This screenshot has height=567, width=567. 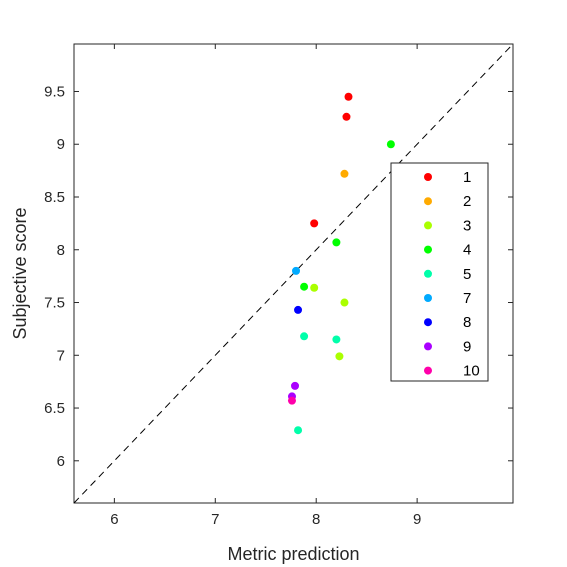 I want to click on x-tick-label: 7, so click(x=215, y=519).